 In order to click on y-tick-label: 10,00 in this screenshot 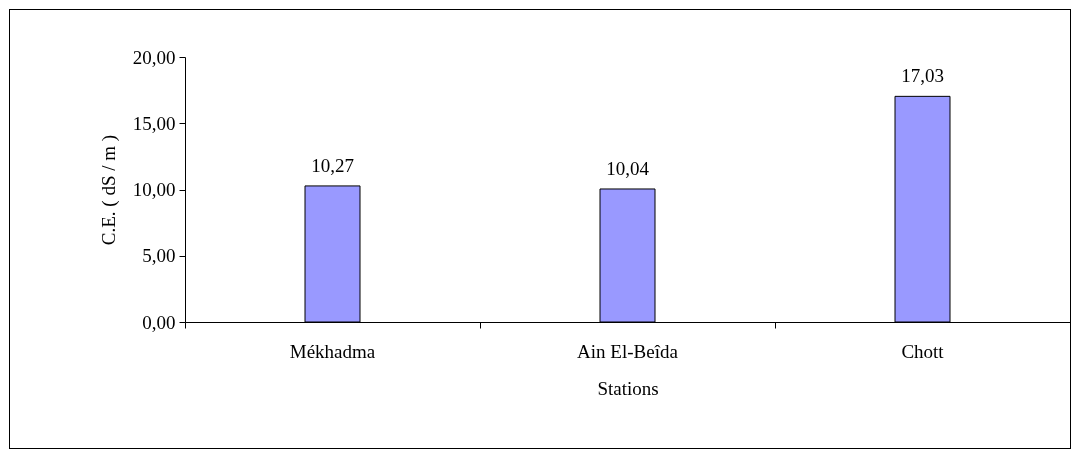, I will do `click(154, 189)`.